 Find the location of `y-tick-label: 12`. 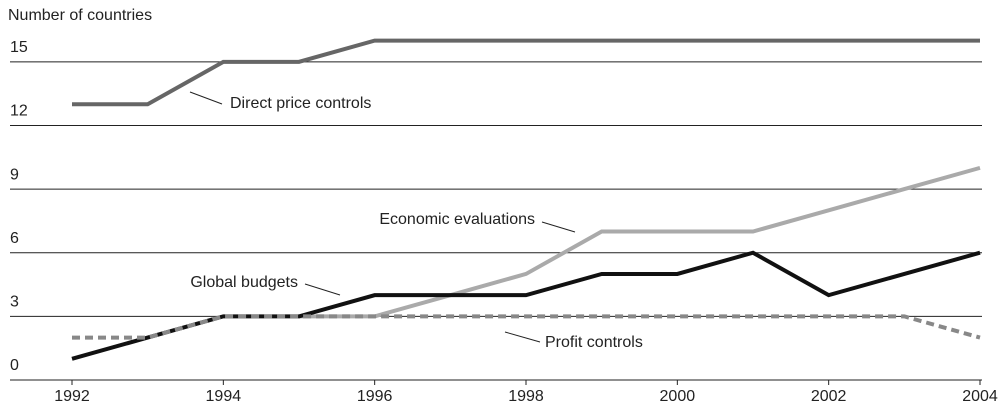

y-tick-label: 12 is located at coordinates (19, 111).